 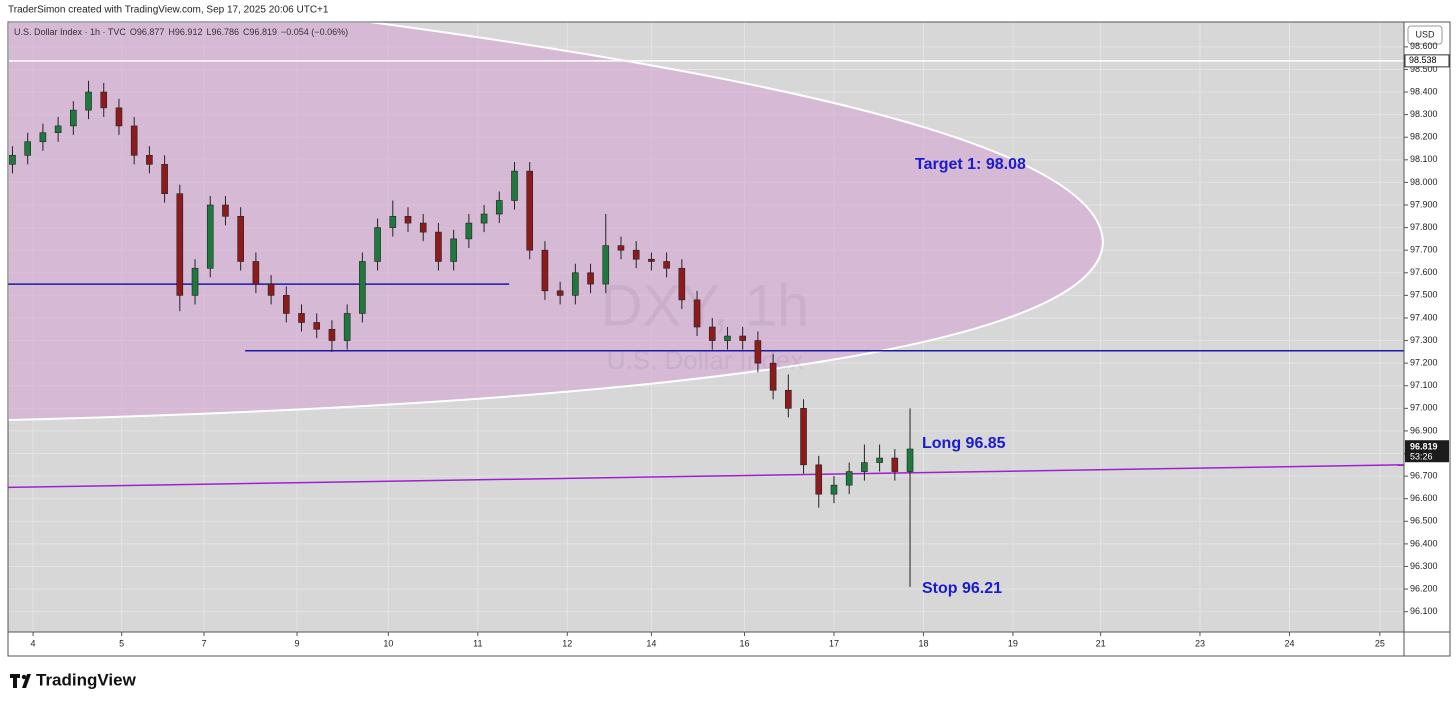 What do you see at coordinates (1380, 643) in the screenshot?
I see `x-tick-label: 25` at bounding box center [1380, 643].